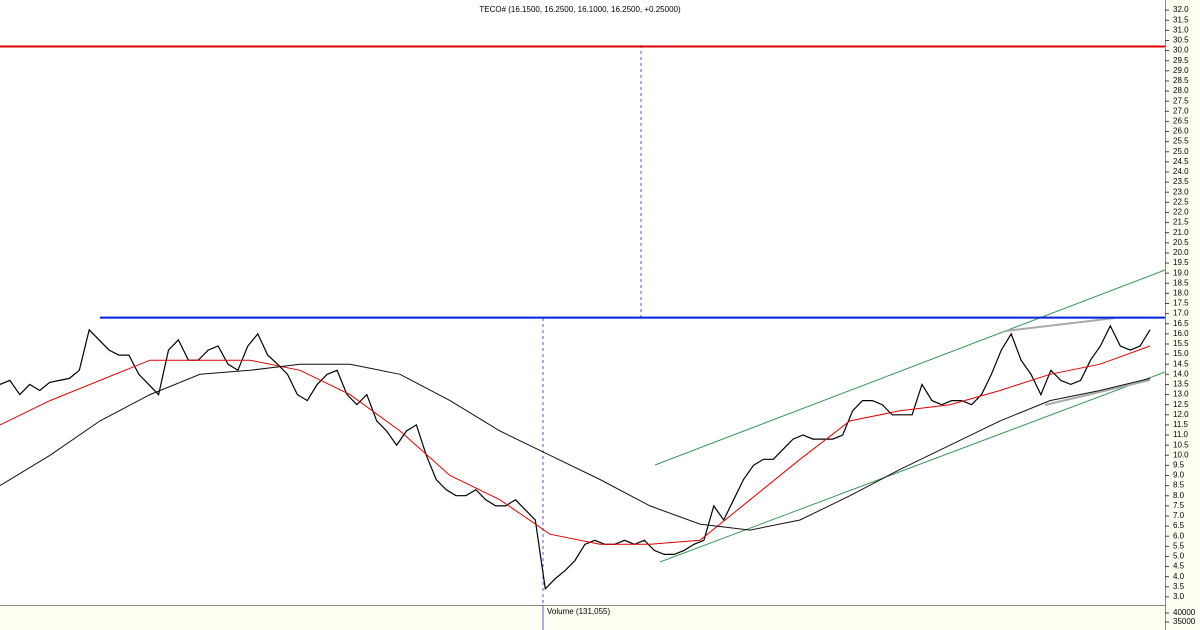 This screenshot has width=1200, height=630. What do you see at coordinates (1181, 373) in the screenshot?
I see `y-tick-label: 14.0` at bounding box center [1181, 373].